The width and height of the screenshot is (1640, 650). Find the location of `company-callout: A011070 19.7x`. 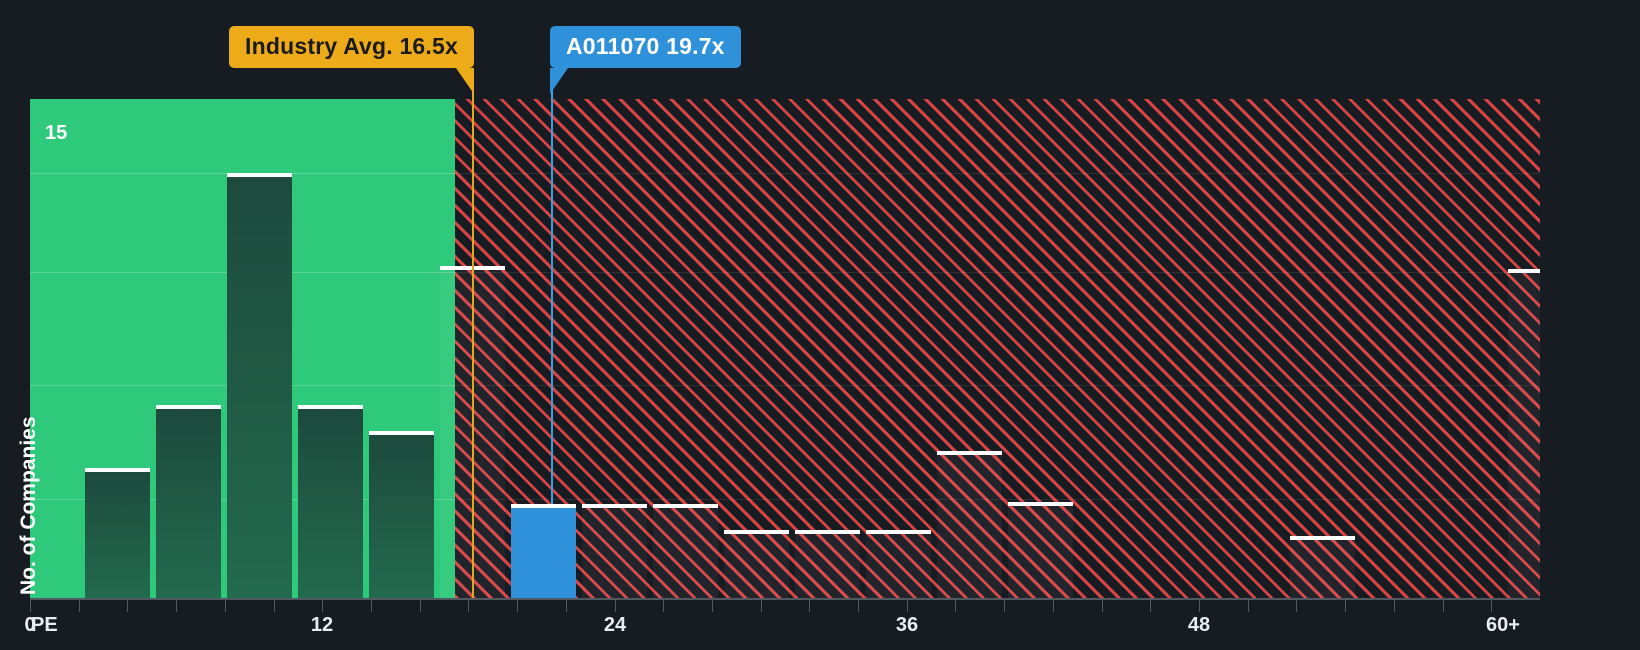

company-callout: A011070 19.7x is located at coordinates (645, 60).